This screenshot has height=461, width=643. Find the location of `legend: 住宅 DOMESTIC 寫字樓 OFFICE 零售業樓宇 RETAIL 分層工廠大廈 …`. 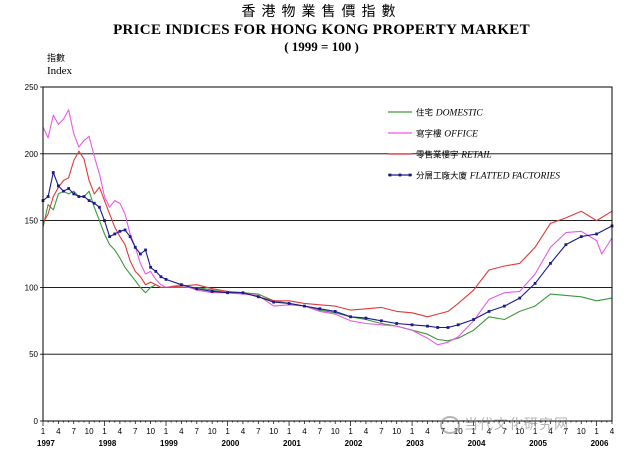

legend: 住宅 DOMESTIC 寫字樓 OFFICE 零售業樓宇 RETAIL 分層工廠大廈 … is located at coordinates (474, 145).